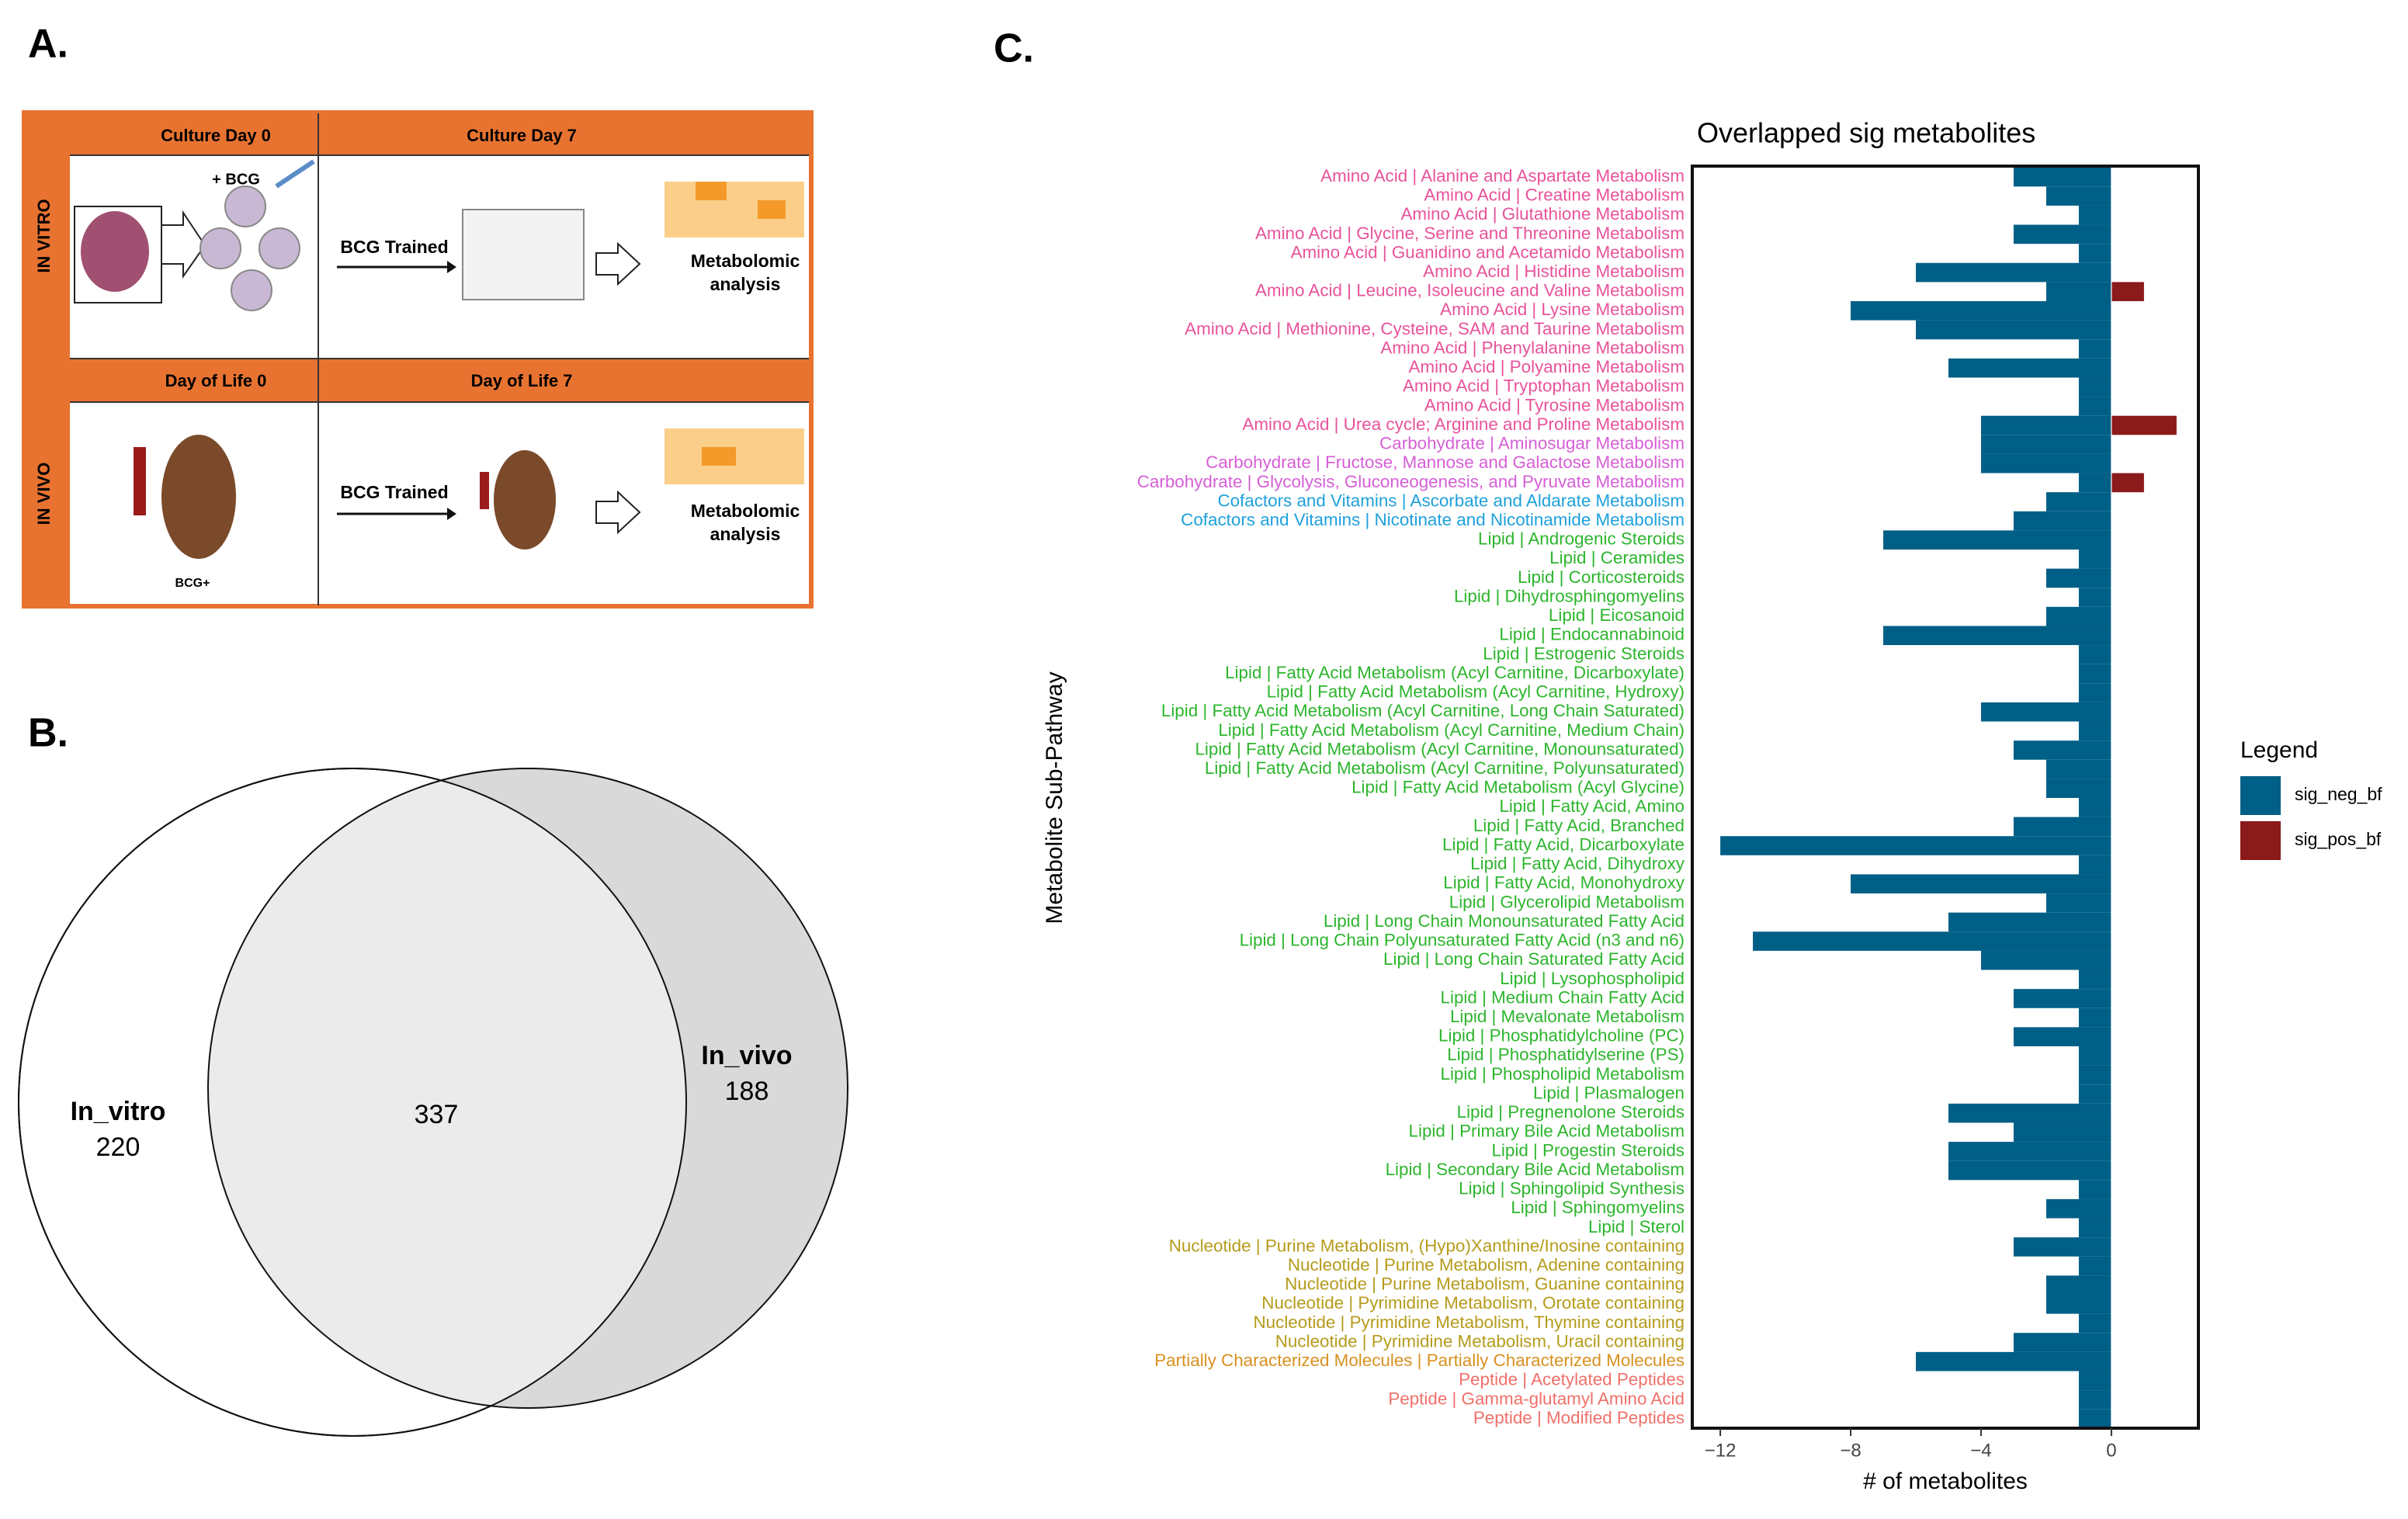 Image resolution: width=2408 pixels, height=1519 pixels. Describe the element at coordinates (1598, 1207) in the screenshot. I see `y-tick-label: Lipid | Sphingomyelins` at that location.